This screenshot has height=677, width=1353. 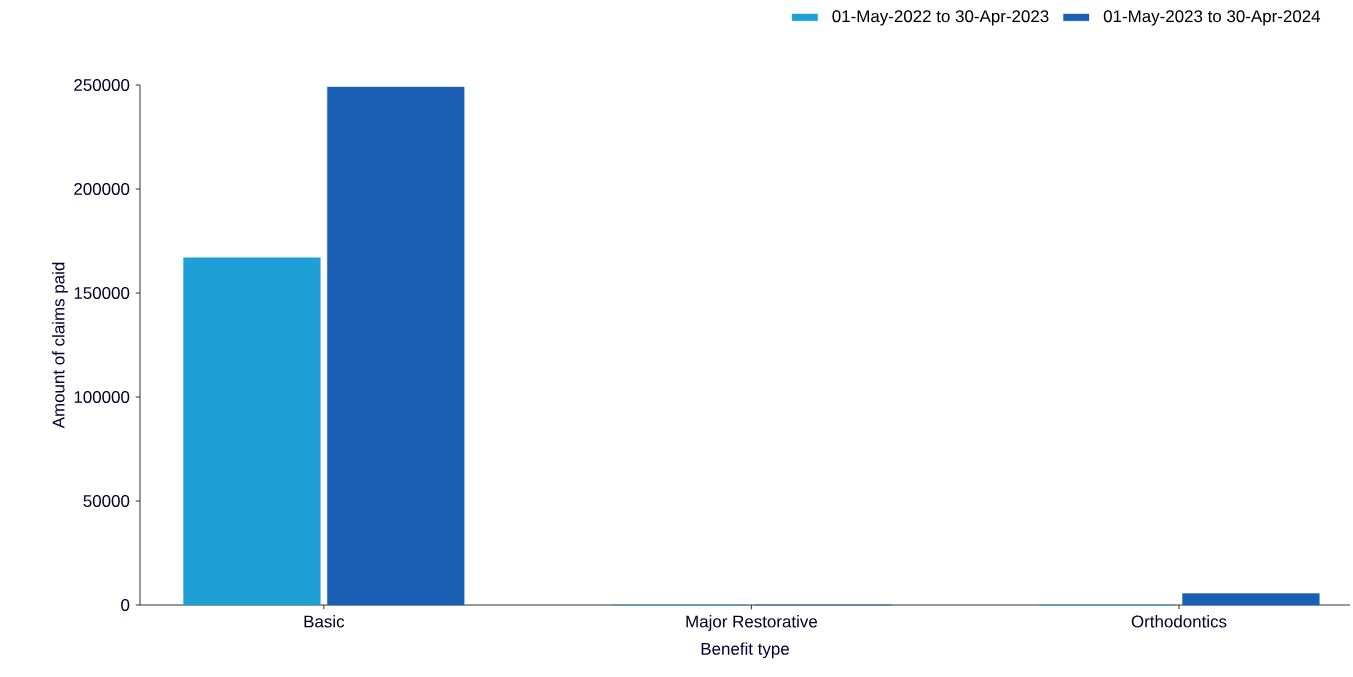 I want to click on y-tick-label: 150000, so click(x=102, y=293).